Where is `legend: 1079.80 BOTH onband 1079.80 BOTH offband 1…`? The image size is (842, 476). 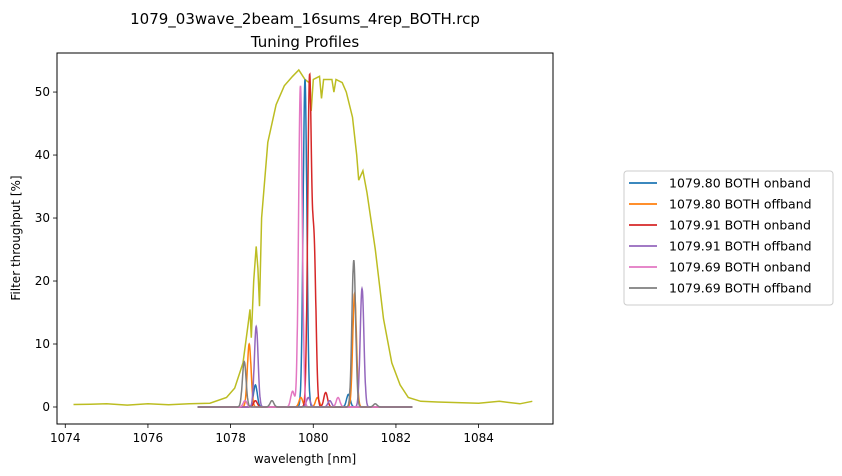 legend: 1079.80 BOTH onband 1079.80 BOTH offband 1… is located at coordinates (728, 238).